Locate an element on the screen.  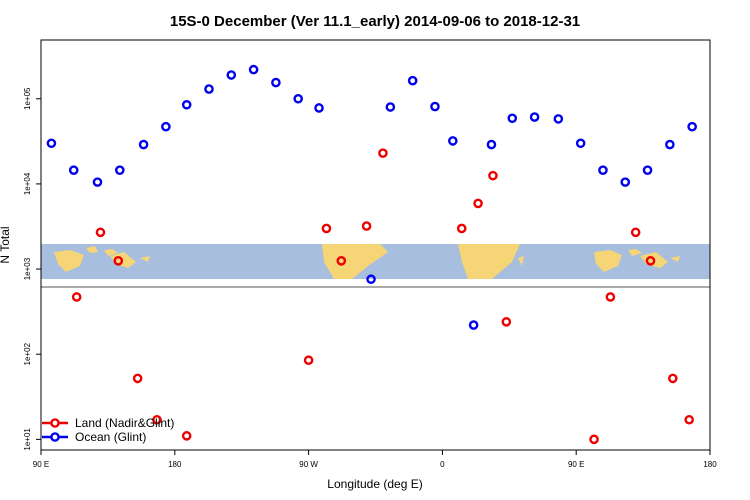
y-axis: 1e+01 1e+02 1e+03 1e+04 1e+05 is located at coordinates (32, 269).